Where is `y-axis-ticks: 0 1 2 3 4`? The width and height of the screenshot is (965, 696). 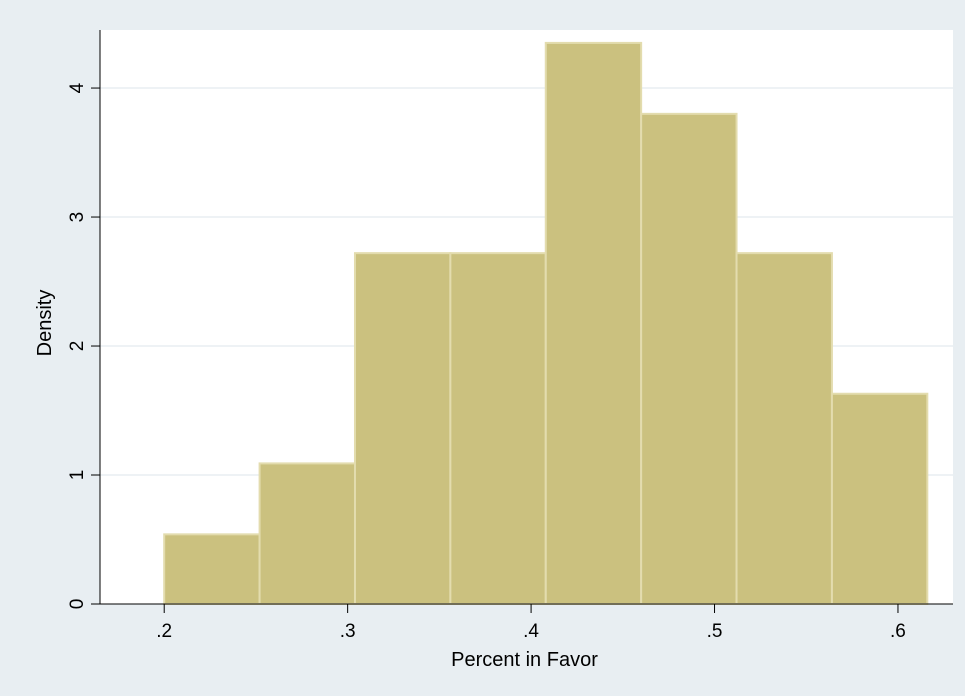
y-axis-ticks: 0 1 2 3 4 is located at coordinates (83, 345).